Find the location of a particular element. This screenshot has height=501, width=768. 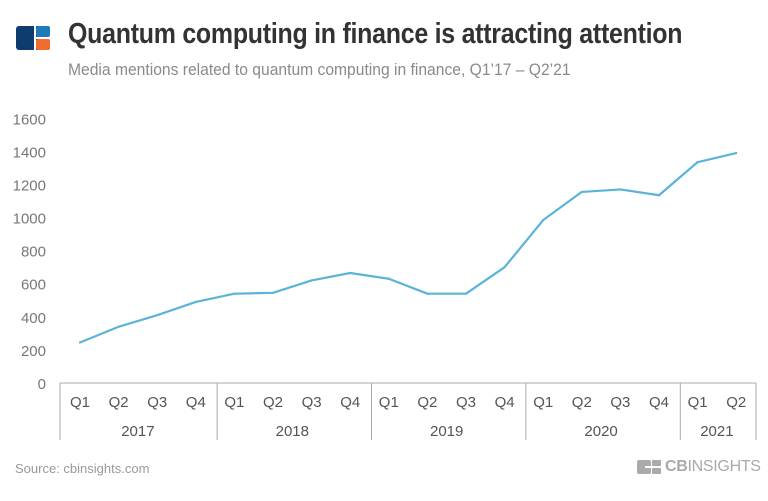

y-tick-label: 200 is located at coordinates (33, 351).